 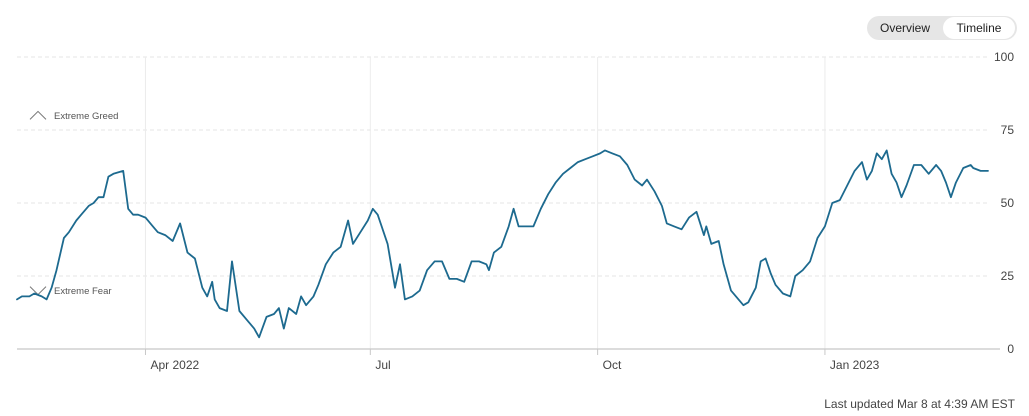 What do you see at coordinates (174, 365) in the screenshot?
I see `x-tick-label: Apr 2022` at bounding box center [174, 365].